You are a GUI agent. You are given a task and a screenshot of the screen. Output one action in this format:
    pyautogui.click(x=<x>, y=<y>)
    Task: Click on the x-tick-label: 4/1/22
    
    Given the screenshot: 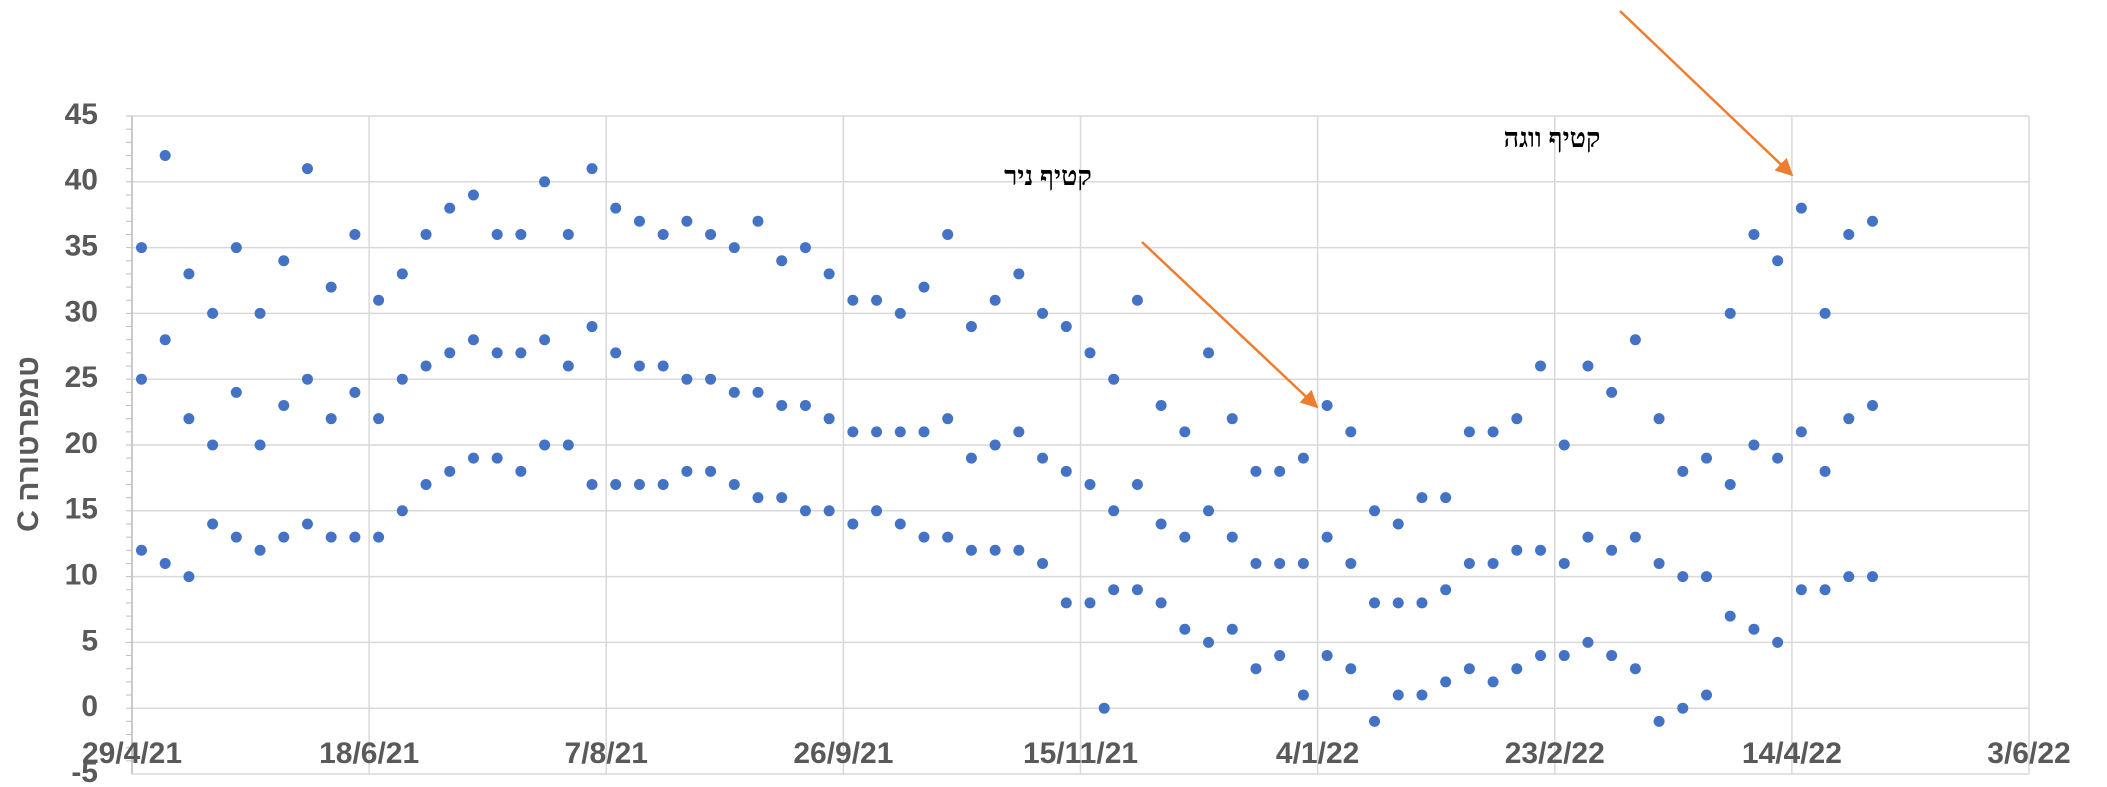 What is the action you would take?
    pyautogui.click(x=1317, y=753)
    